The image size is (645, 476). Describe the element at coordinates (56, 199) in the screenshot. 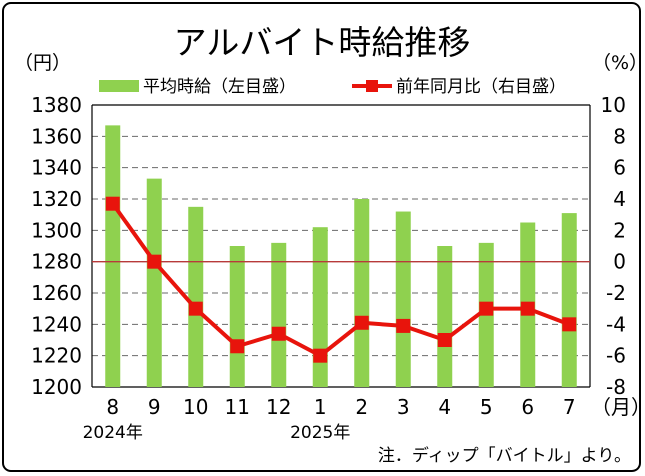

I see `left-tick-label: 1320` at that location.